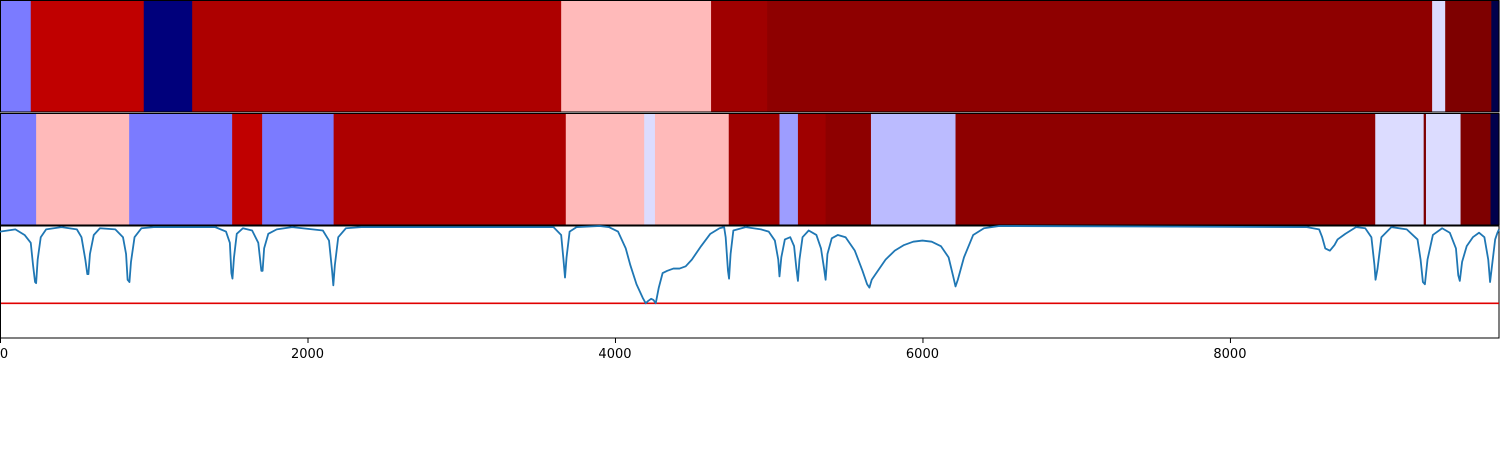 The image size is (1500, 454). Describe the element at coordinates (922, 354) in the screenshot. I see `x-tick-label-3: 6000` at that location.